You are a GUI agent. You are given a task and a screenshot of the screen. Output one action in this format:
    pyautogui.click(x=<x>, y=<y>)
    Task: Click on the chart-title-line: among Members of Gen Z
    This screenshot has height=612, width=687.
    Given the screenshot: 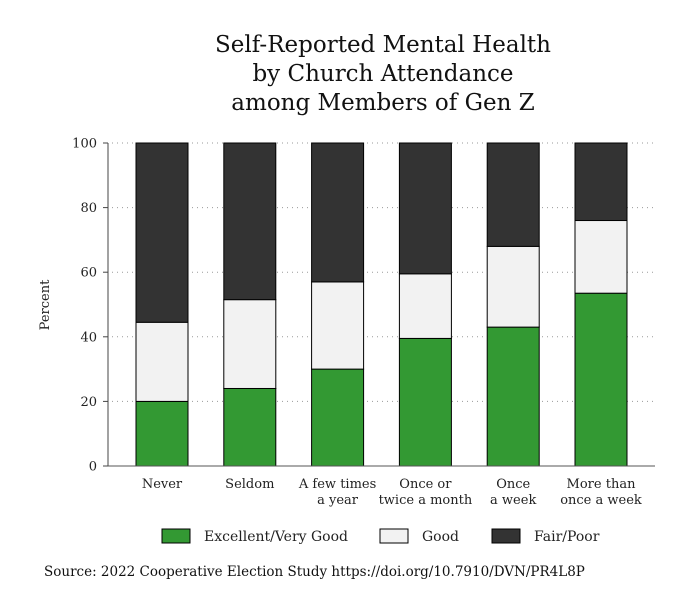 What is the action you would take?
    pyautogui.click(x=382, y=103)
    